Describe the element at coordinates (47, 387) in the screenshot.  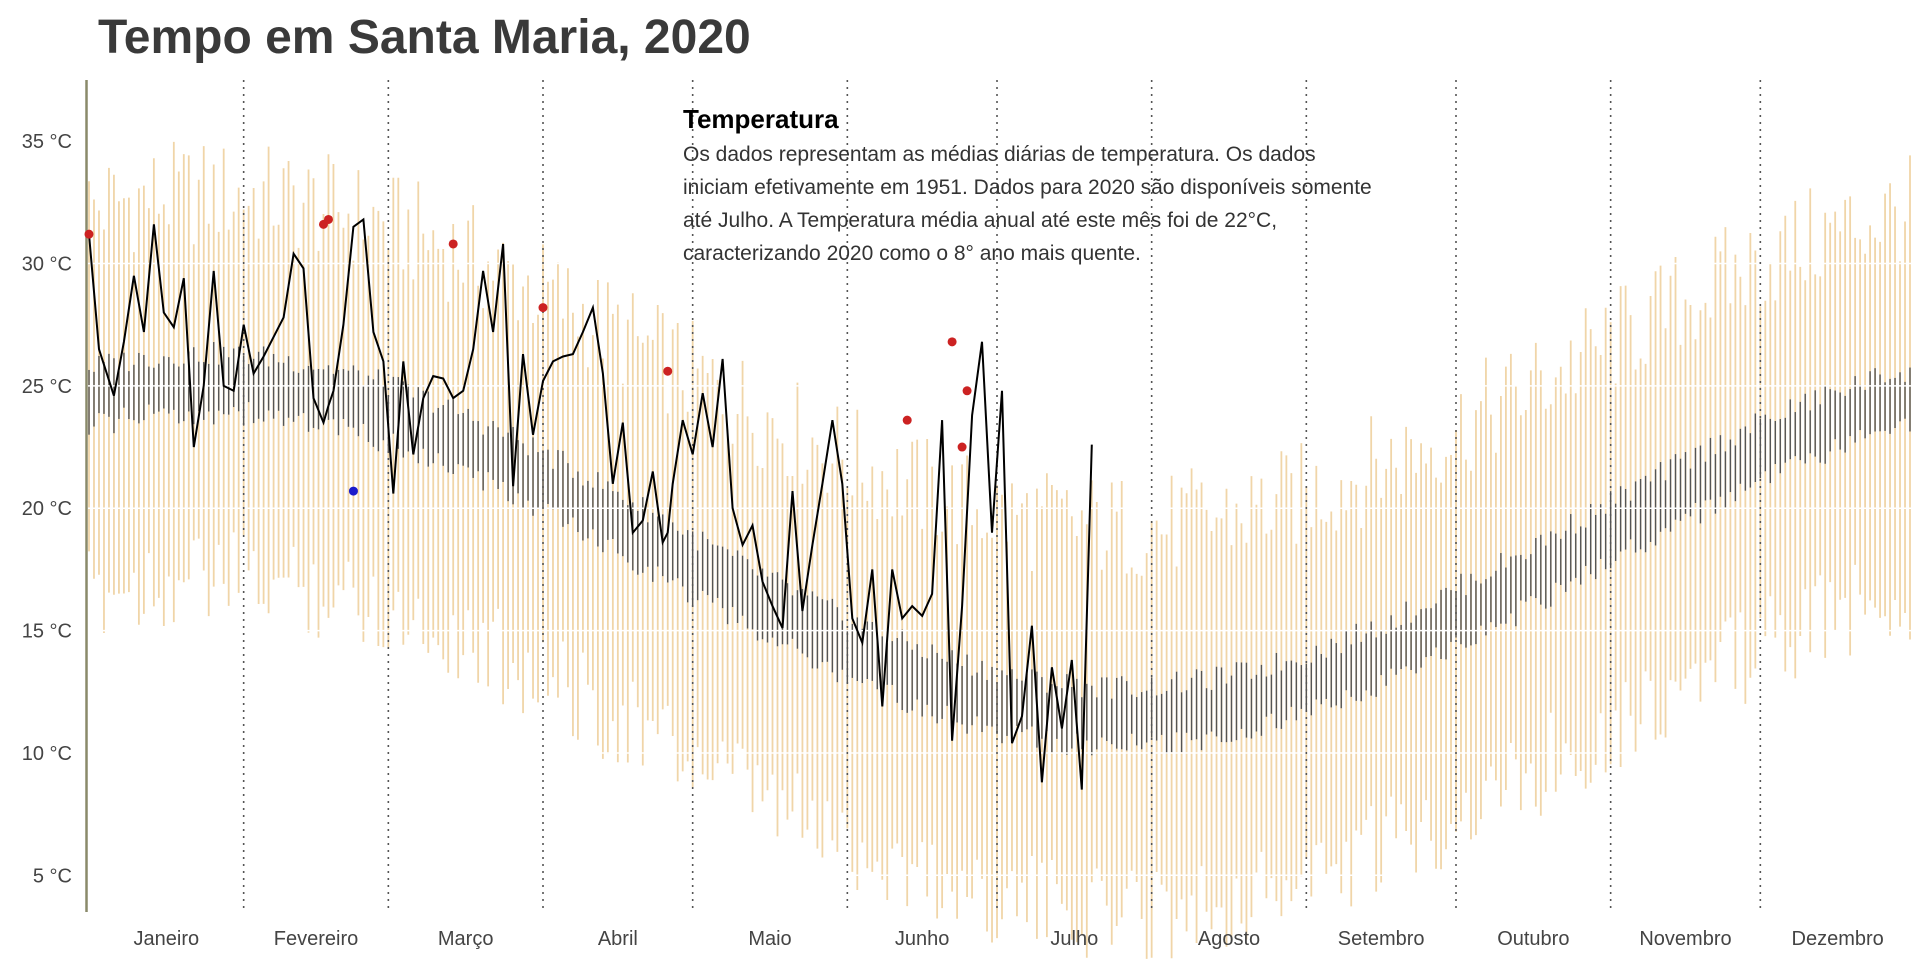
I see `y-tick-label: 25 °C` at that location.